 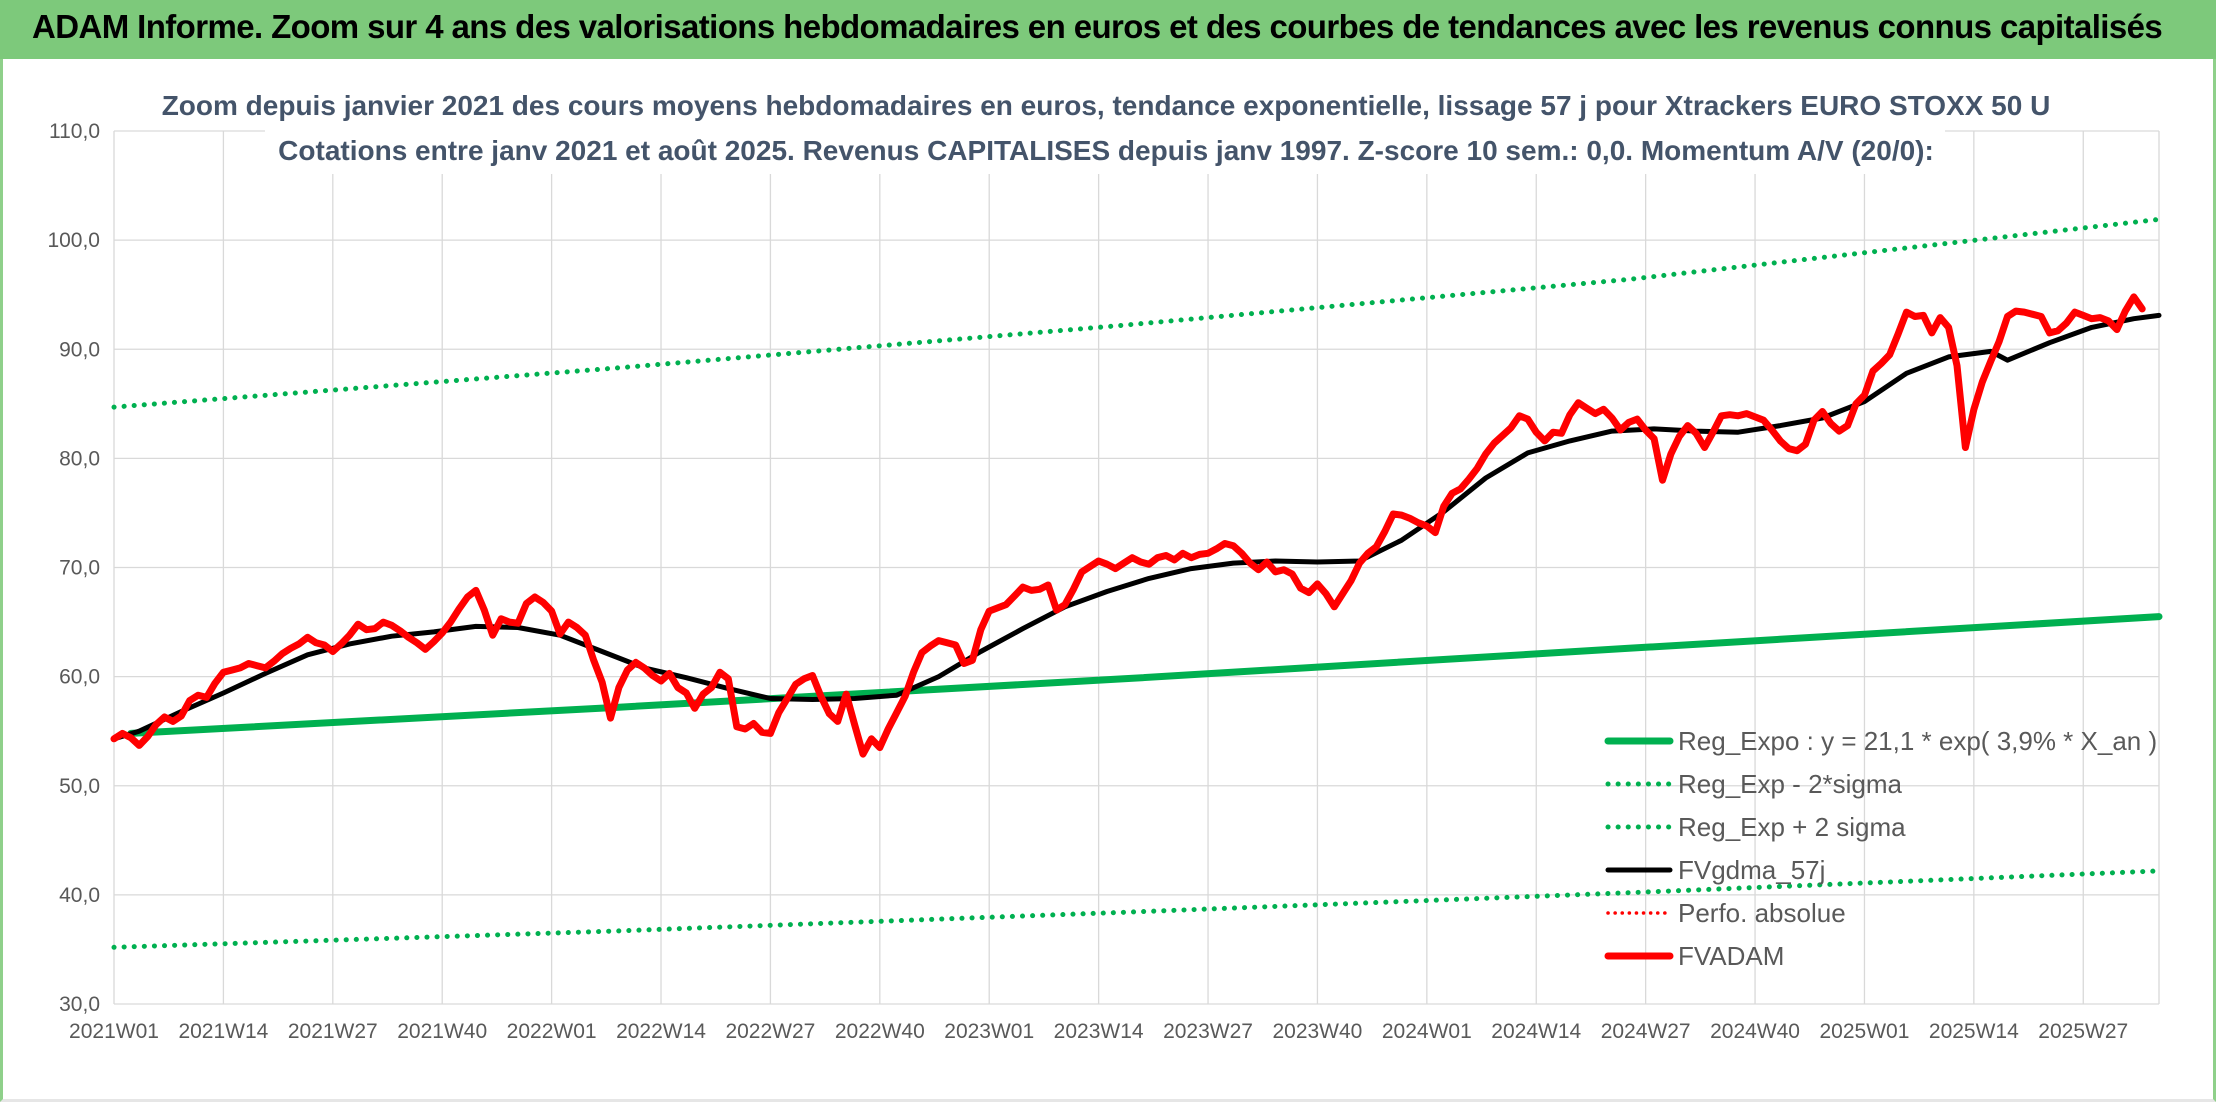 I want to click on x-tick-label: 2024W27, so click(x=1646, y=1031).